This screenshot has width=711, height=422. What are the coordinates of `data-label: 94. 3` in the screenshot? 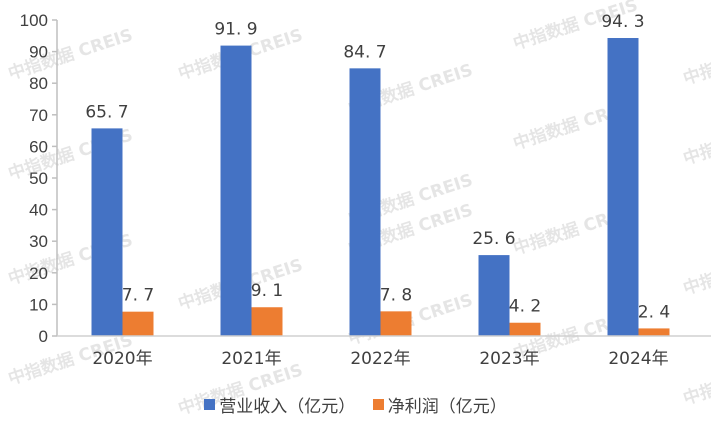 It's located at (622, 22).